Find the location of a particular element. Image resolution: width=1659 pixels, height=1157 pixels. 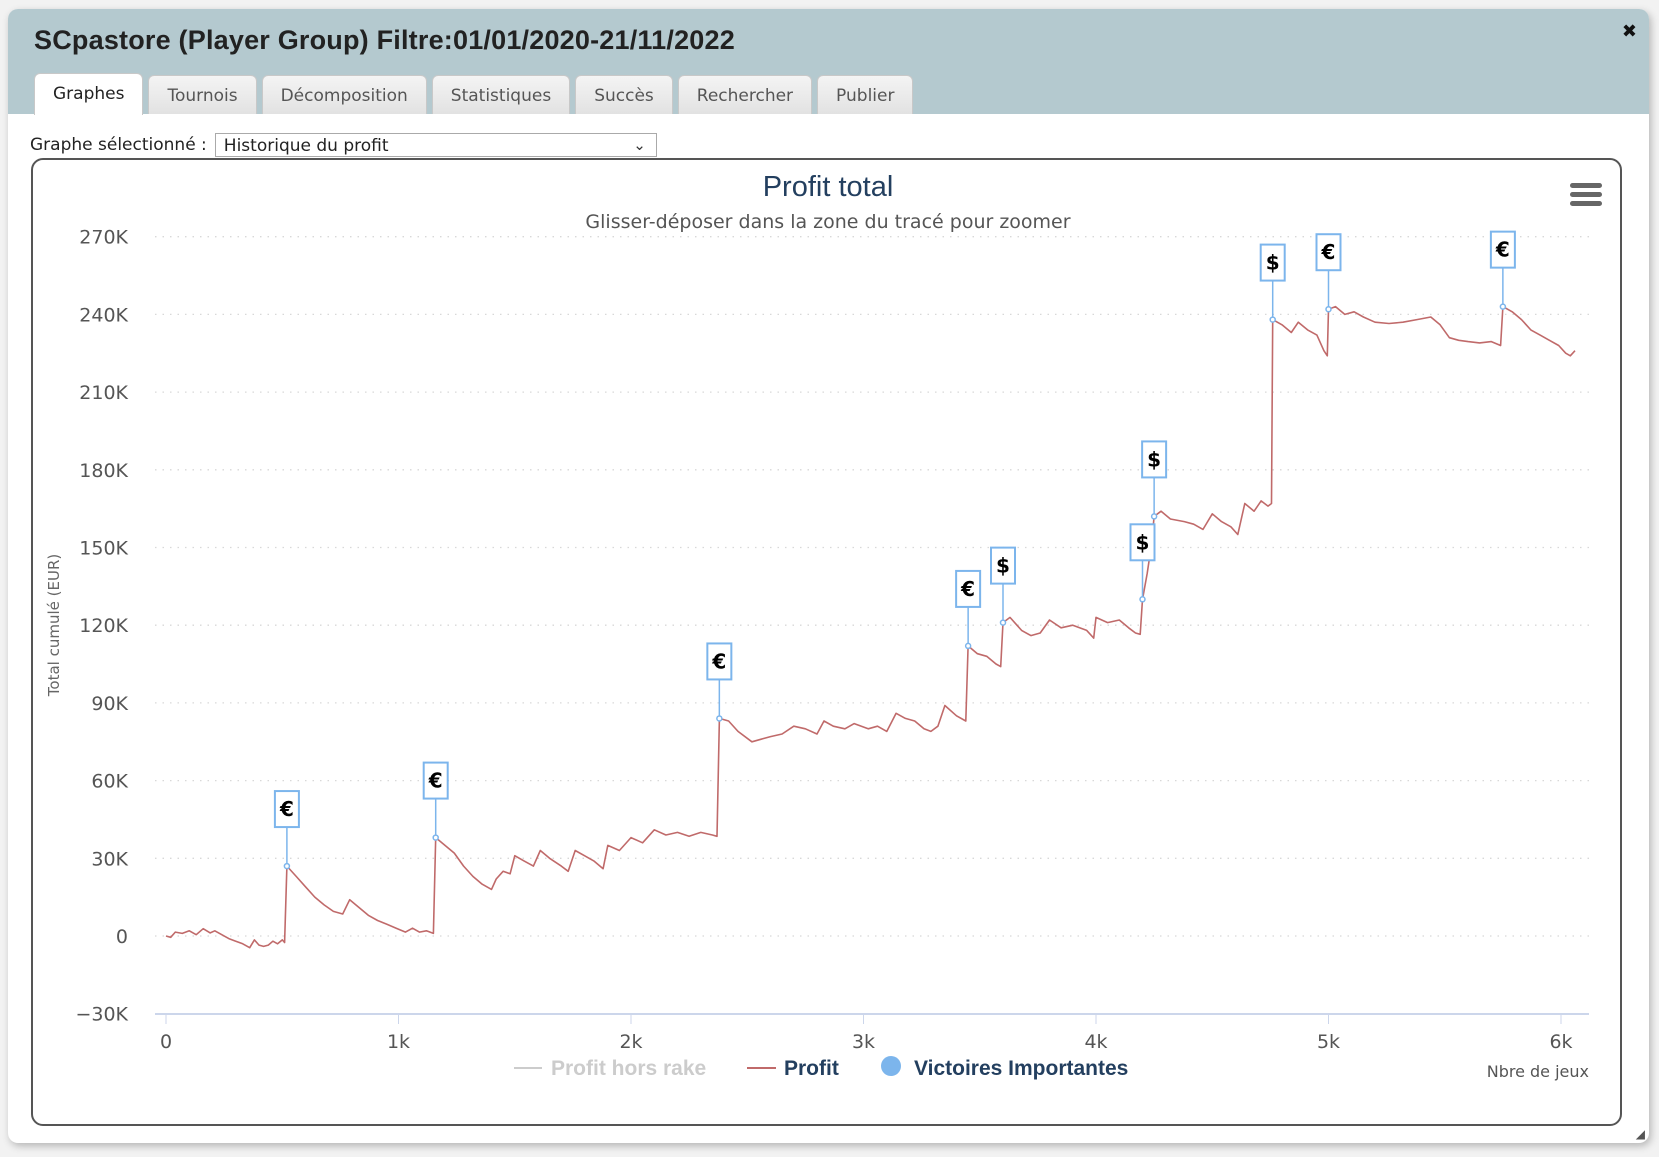

x-tick-label: 2k is located at coordinates (630, 1042).